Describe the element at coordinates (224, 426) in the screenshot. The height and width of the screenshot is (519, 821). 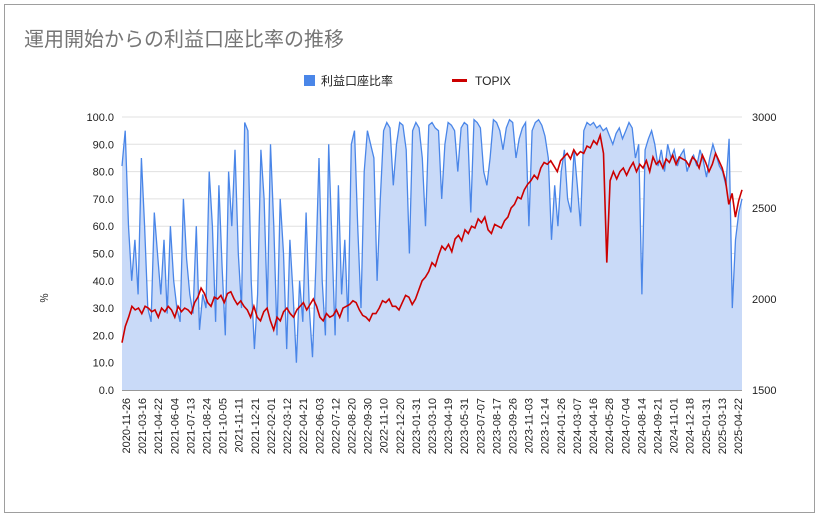
I see `x-tick-label: 2021-10-05` at that location.